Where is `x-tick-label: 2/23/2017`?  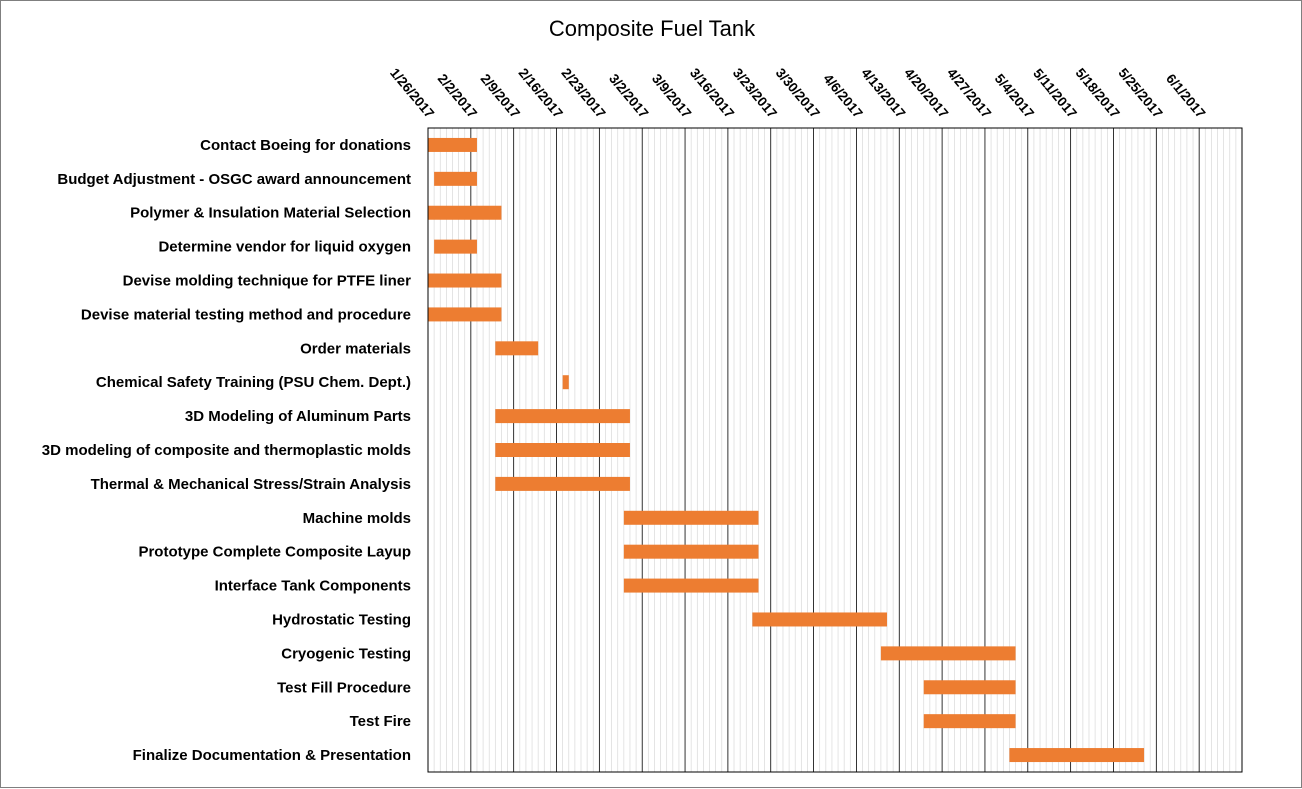 x-tick-label: 2/23/2017 is located at coordinates (583, 93).